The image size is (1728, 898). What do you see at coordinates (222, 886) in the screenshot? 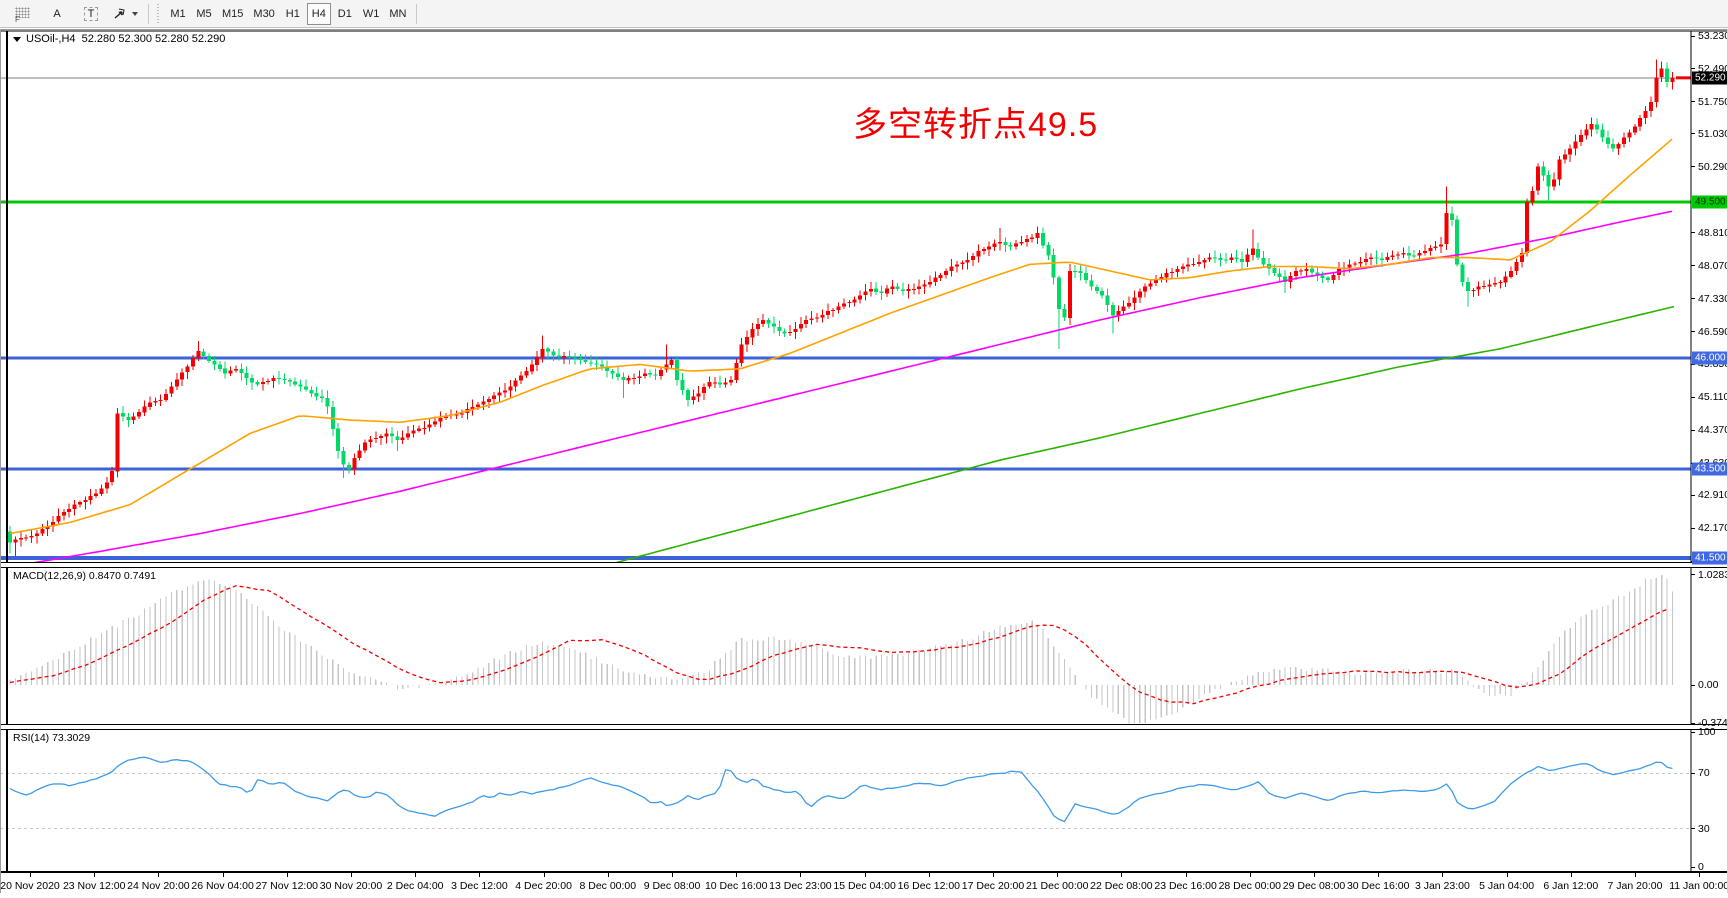
I see `time-tick-label: 26 Nov 04:00` at bounding box center [222, 886].